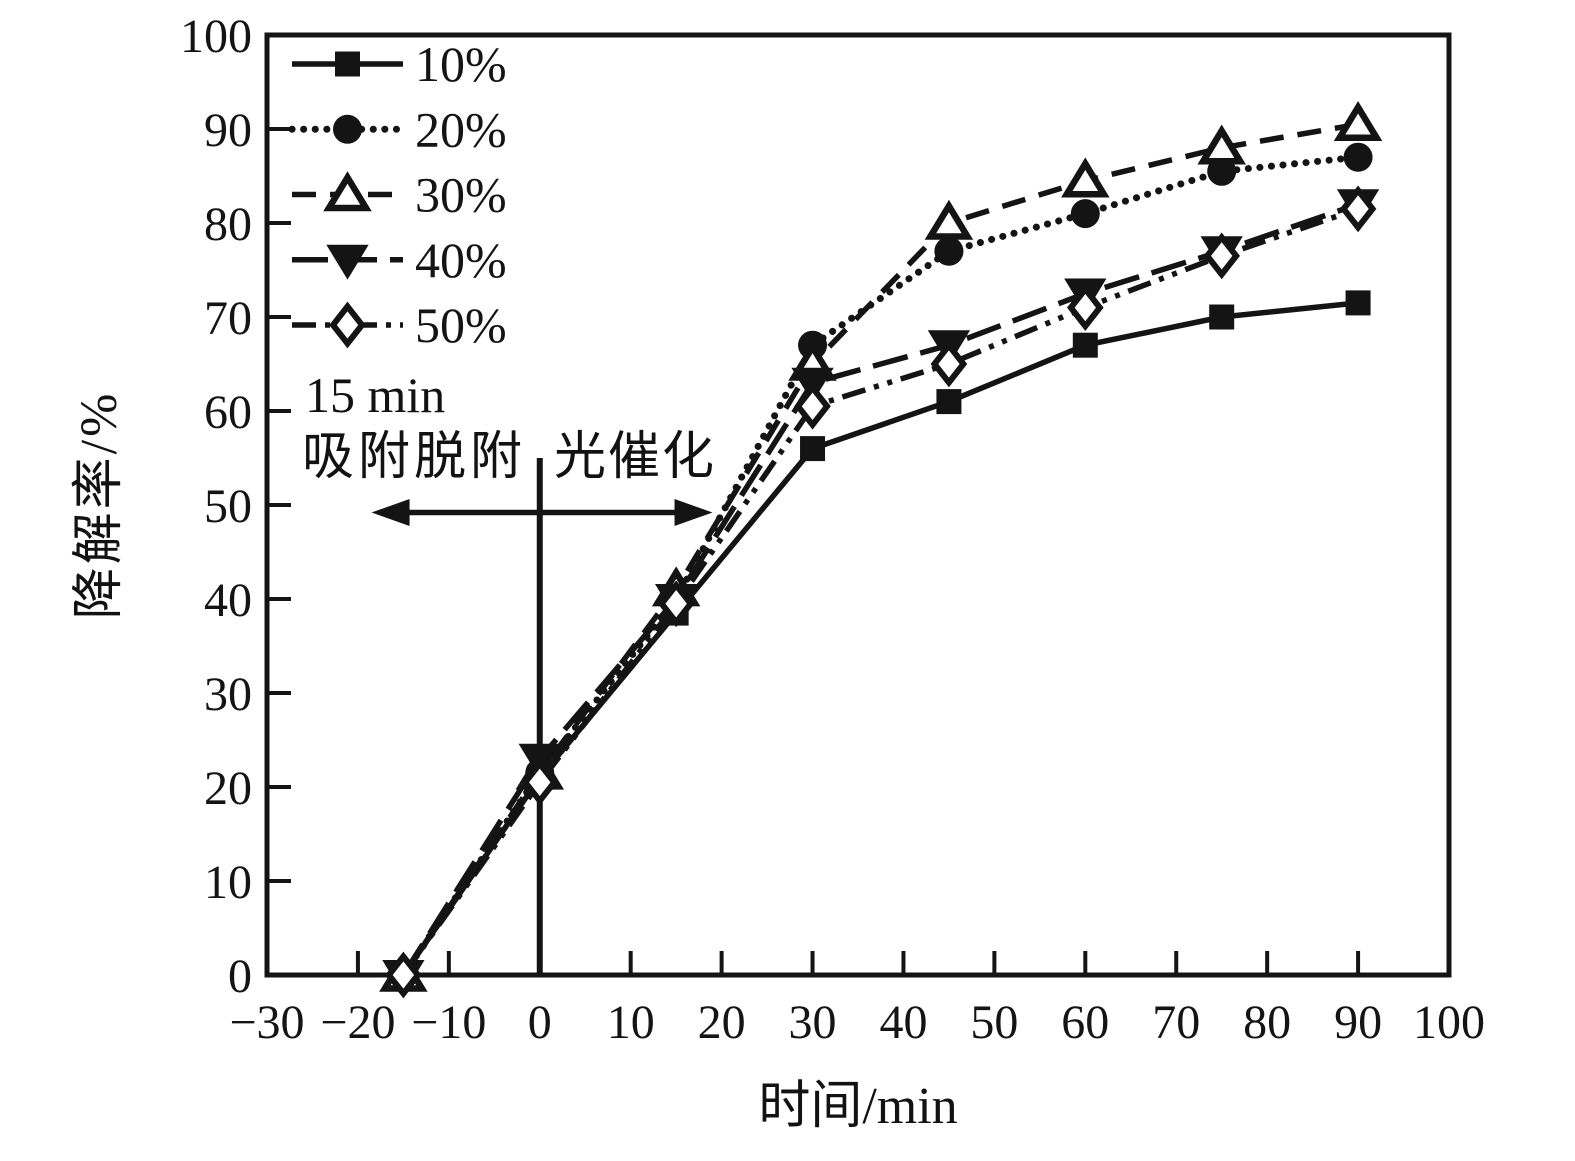 Image resolution: width=1575 pixels, height=1161 pixels. I want to click on y-tick-label: 30, so click(228, 694).